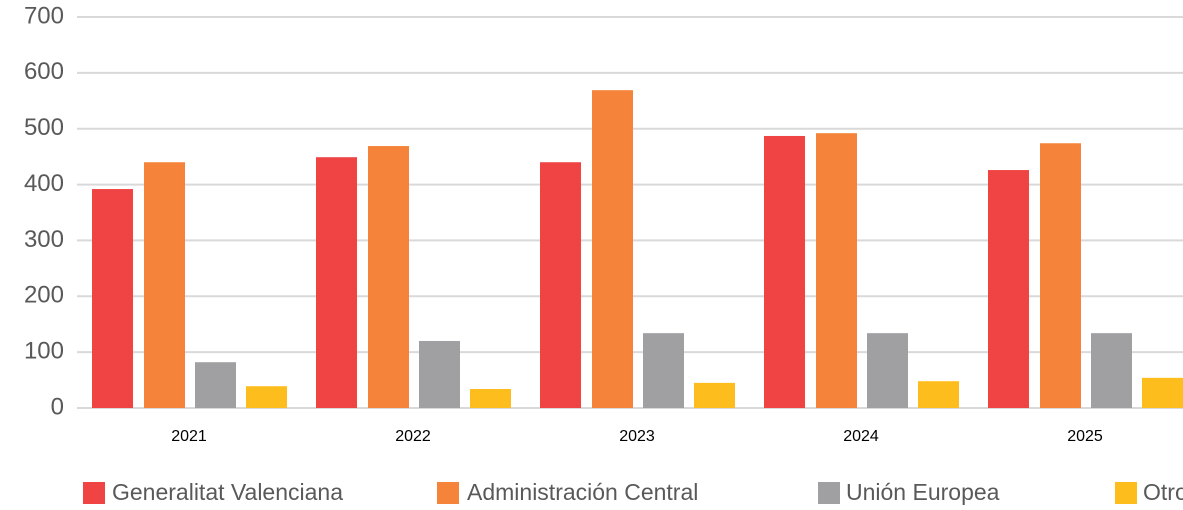 This screenshot has width=1183, height=510. Describe the element at coordinates (923, 492) in the screenshot. I see `legend-label: Unión Europea` at that location.